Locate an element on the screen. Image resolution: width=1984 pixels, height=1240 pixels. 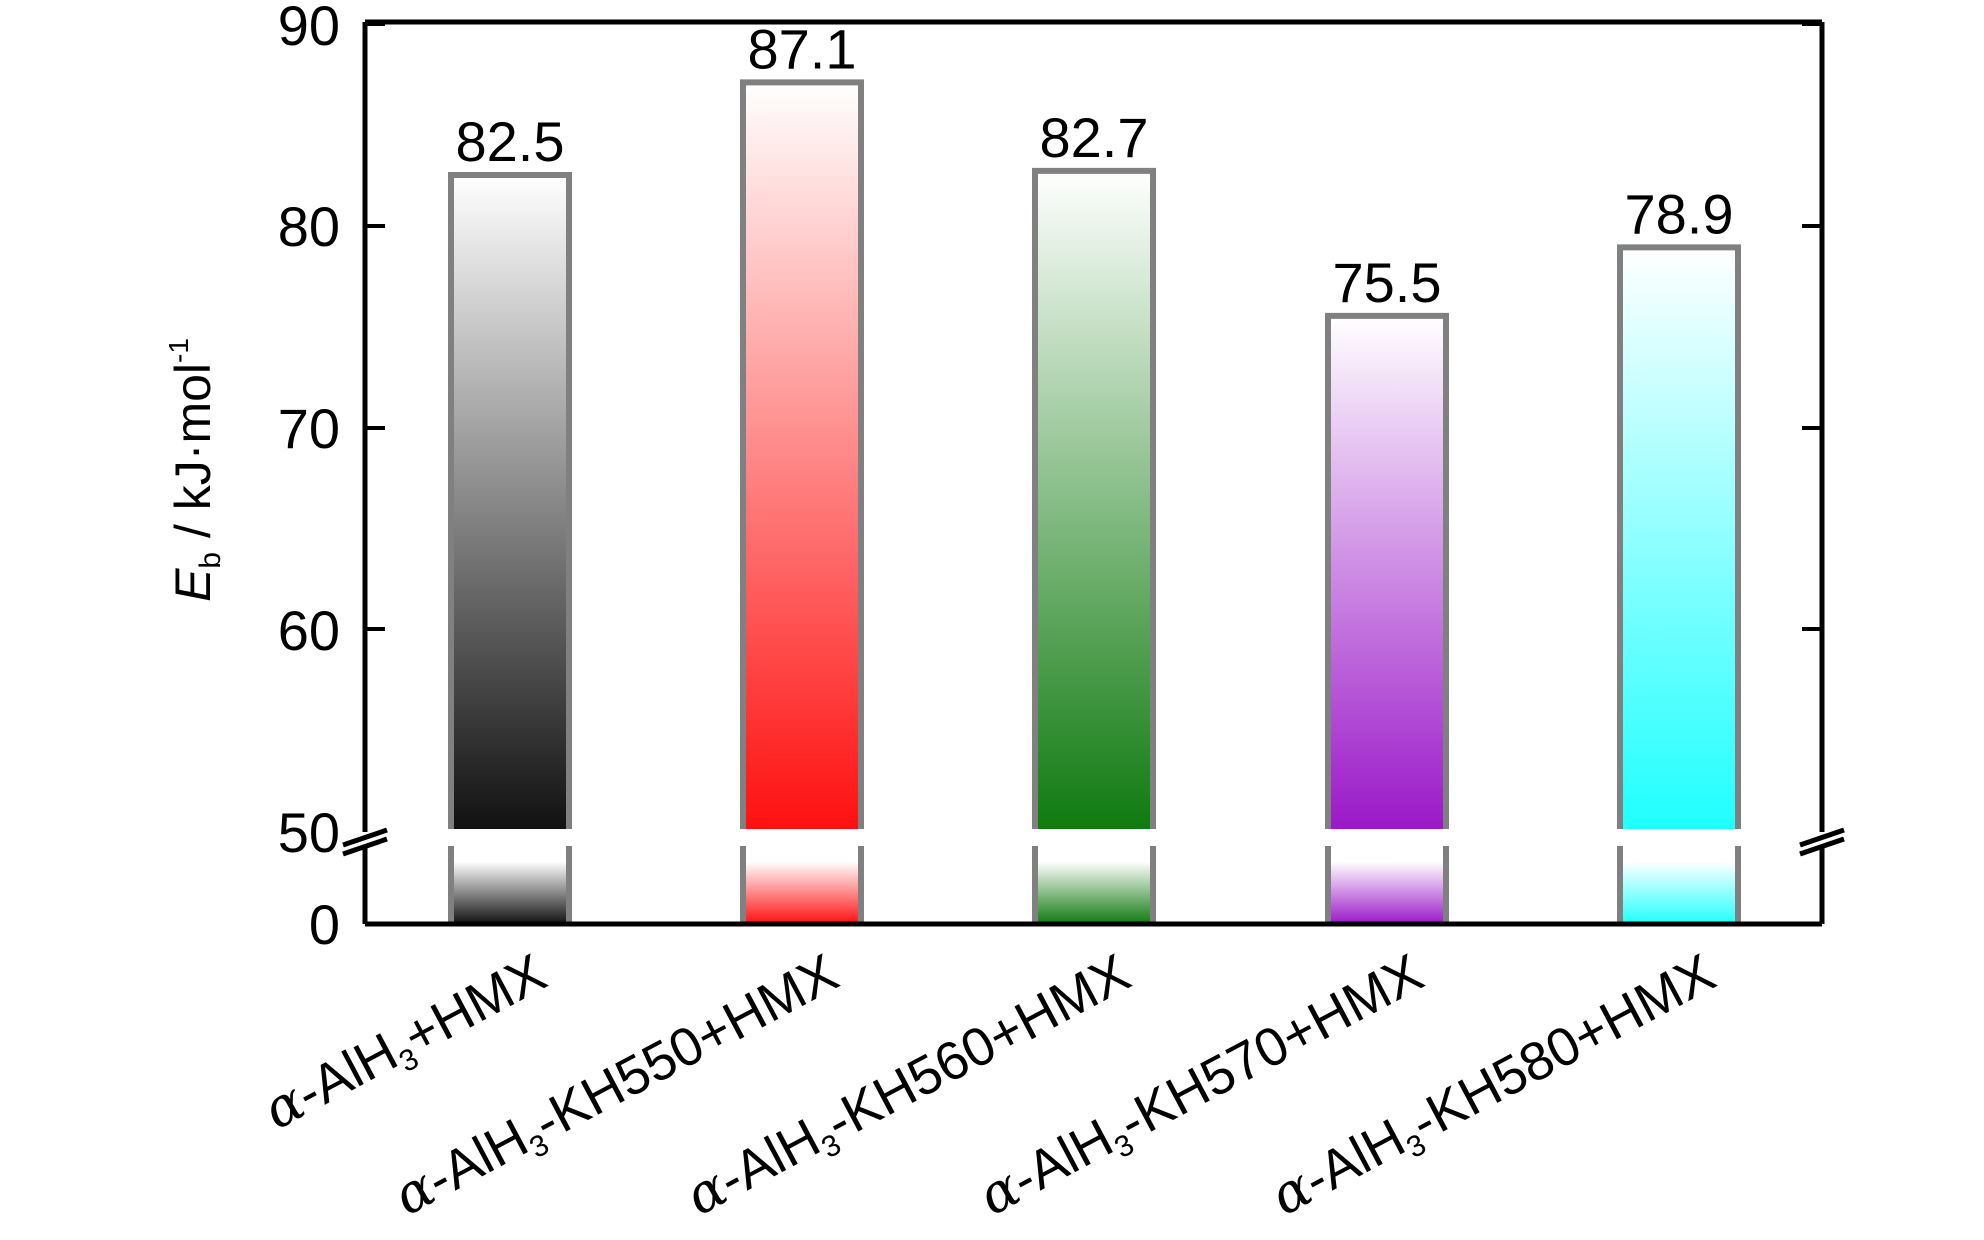
y-tick-label-50: 50 is located at coordinates (309, 832).